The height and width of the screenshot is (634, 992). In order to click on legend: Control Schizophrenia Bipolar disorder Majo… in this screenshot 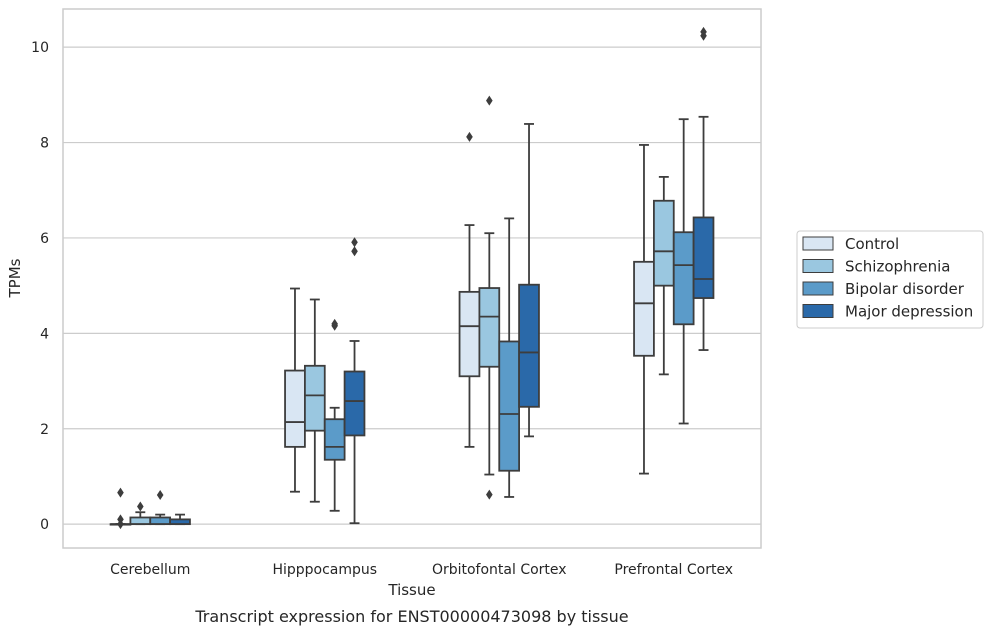, I will do `click(890, 279)`.